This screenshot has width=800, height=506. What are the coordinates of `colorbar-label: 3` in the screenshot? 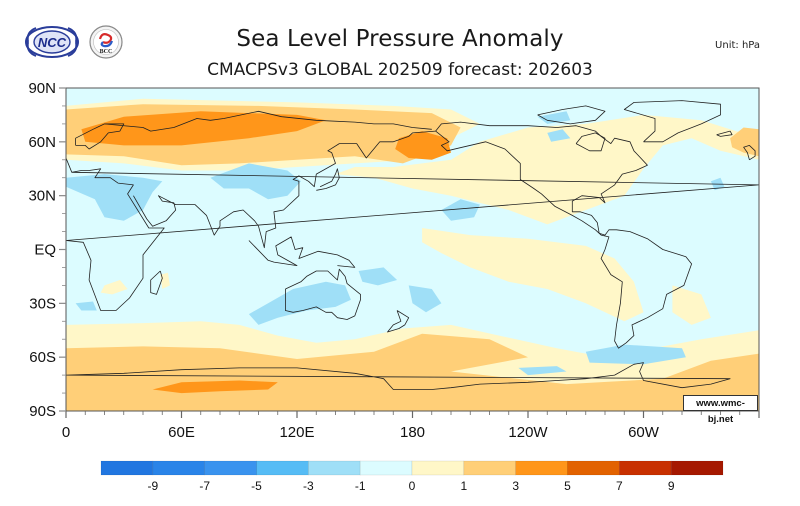 It's located at (515, 486).